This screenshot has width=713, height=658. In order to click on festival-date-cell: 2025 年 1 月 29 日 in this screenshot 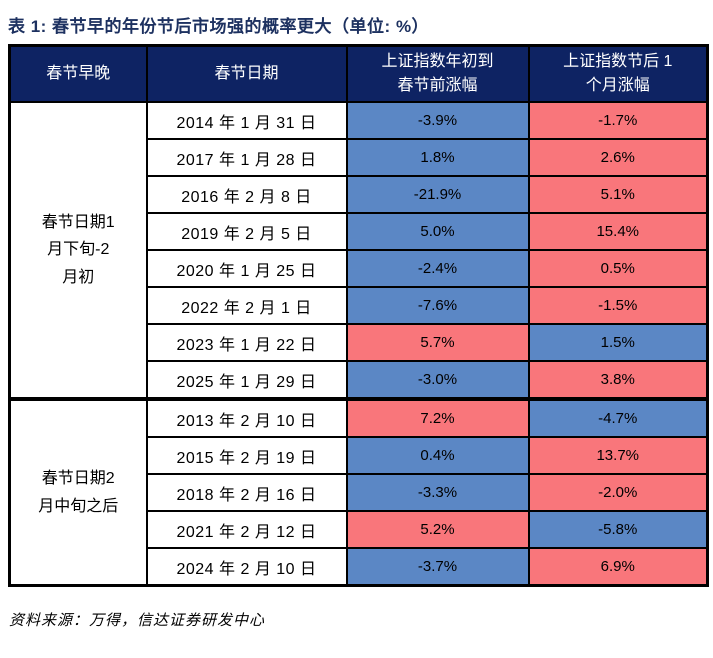, I will do `click(246, 380)`.